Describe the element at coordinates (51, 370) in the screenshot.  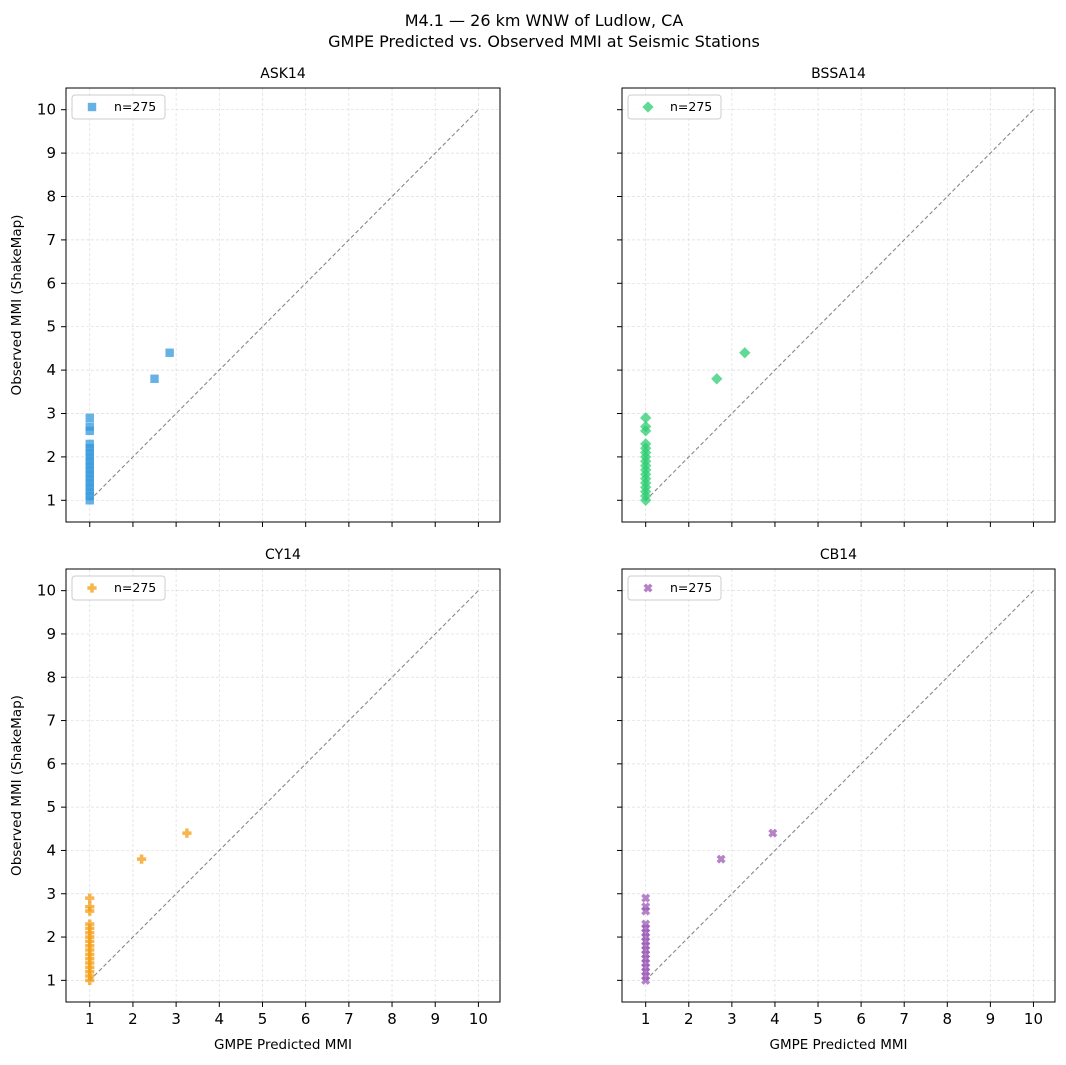
I see `p0-ytick-label-3: 4` at that location.